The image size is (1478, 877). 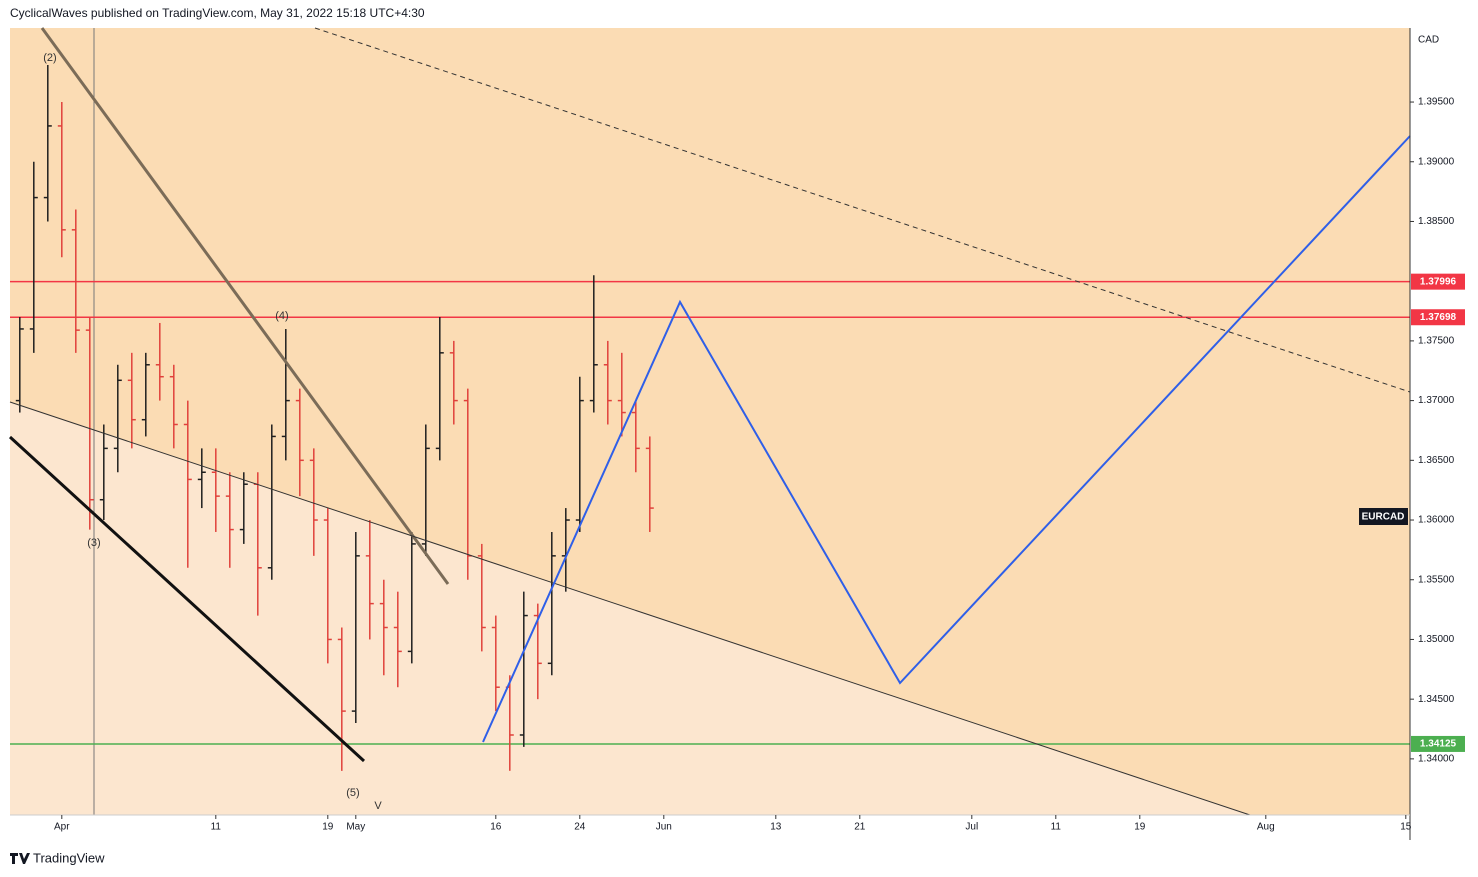 What do you see at coordinates (20, 858) in the screenshot?
I see `brand-logo` at bounding box center [20, 858].